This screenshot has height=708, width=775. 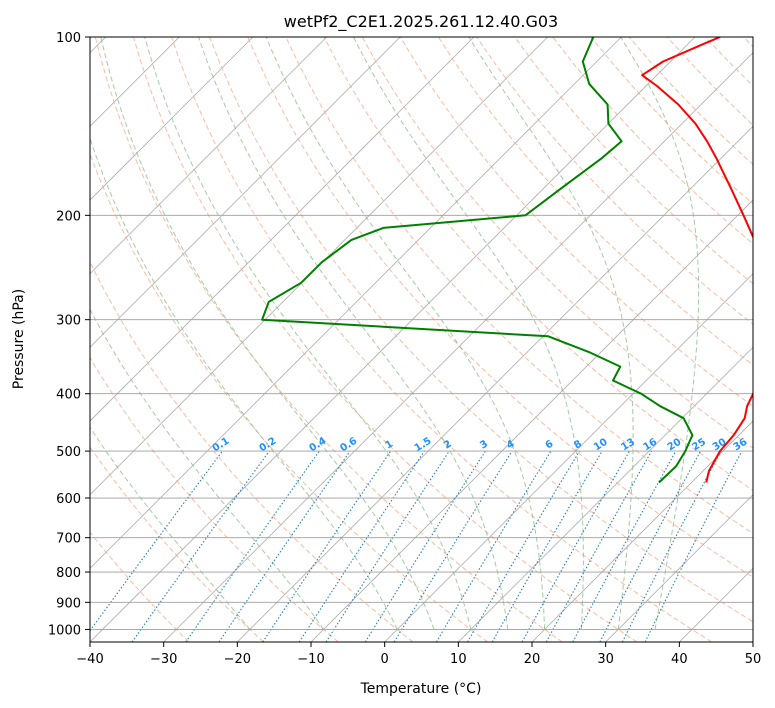 I want to click on y-tick-label: 200, so click(x=68, y=216).